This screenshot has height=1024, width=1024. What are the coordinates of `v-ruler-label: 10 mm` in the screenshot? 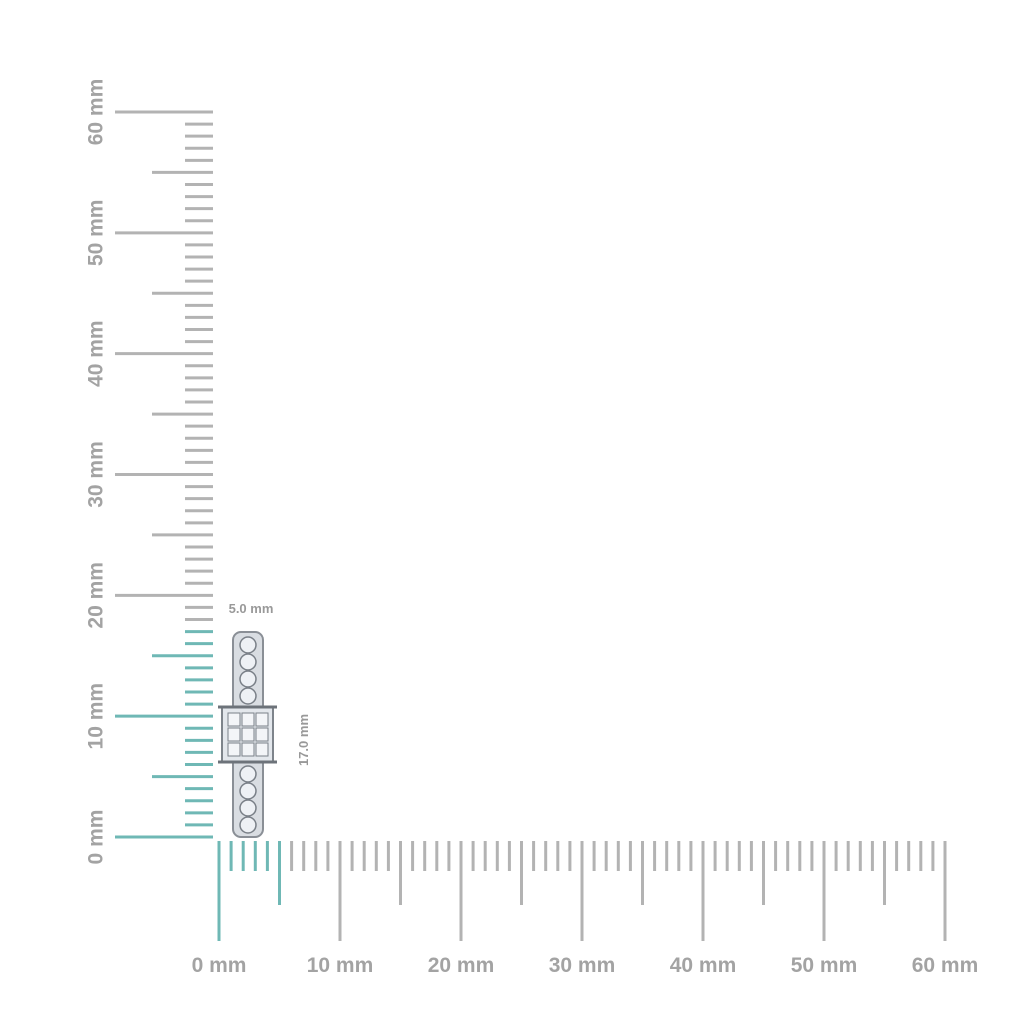 It's located at (96, 716).